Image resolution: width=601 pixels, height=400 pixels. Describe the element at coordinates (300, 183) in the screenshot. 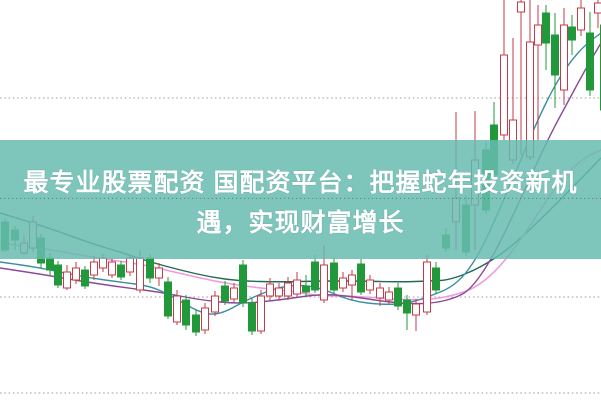

I see `headline-line-1: 最专业股票配资 国配资平台：把握蛇年投资新机` at that location.